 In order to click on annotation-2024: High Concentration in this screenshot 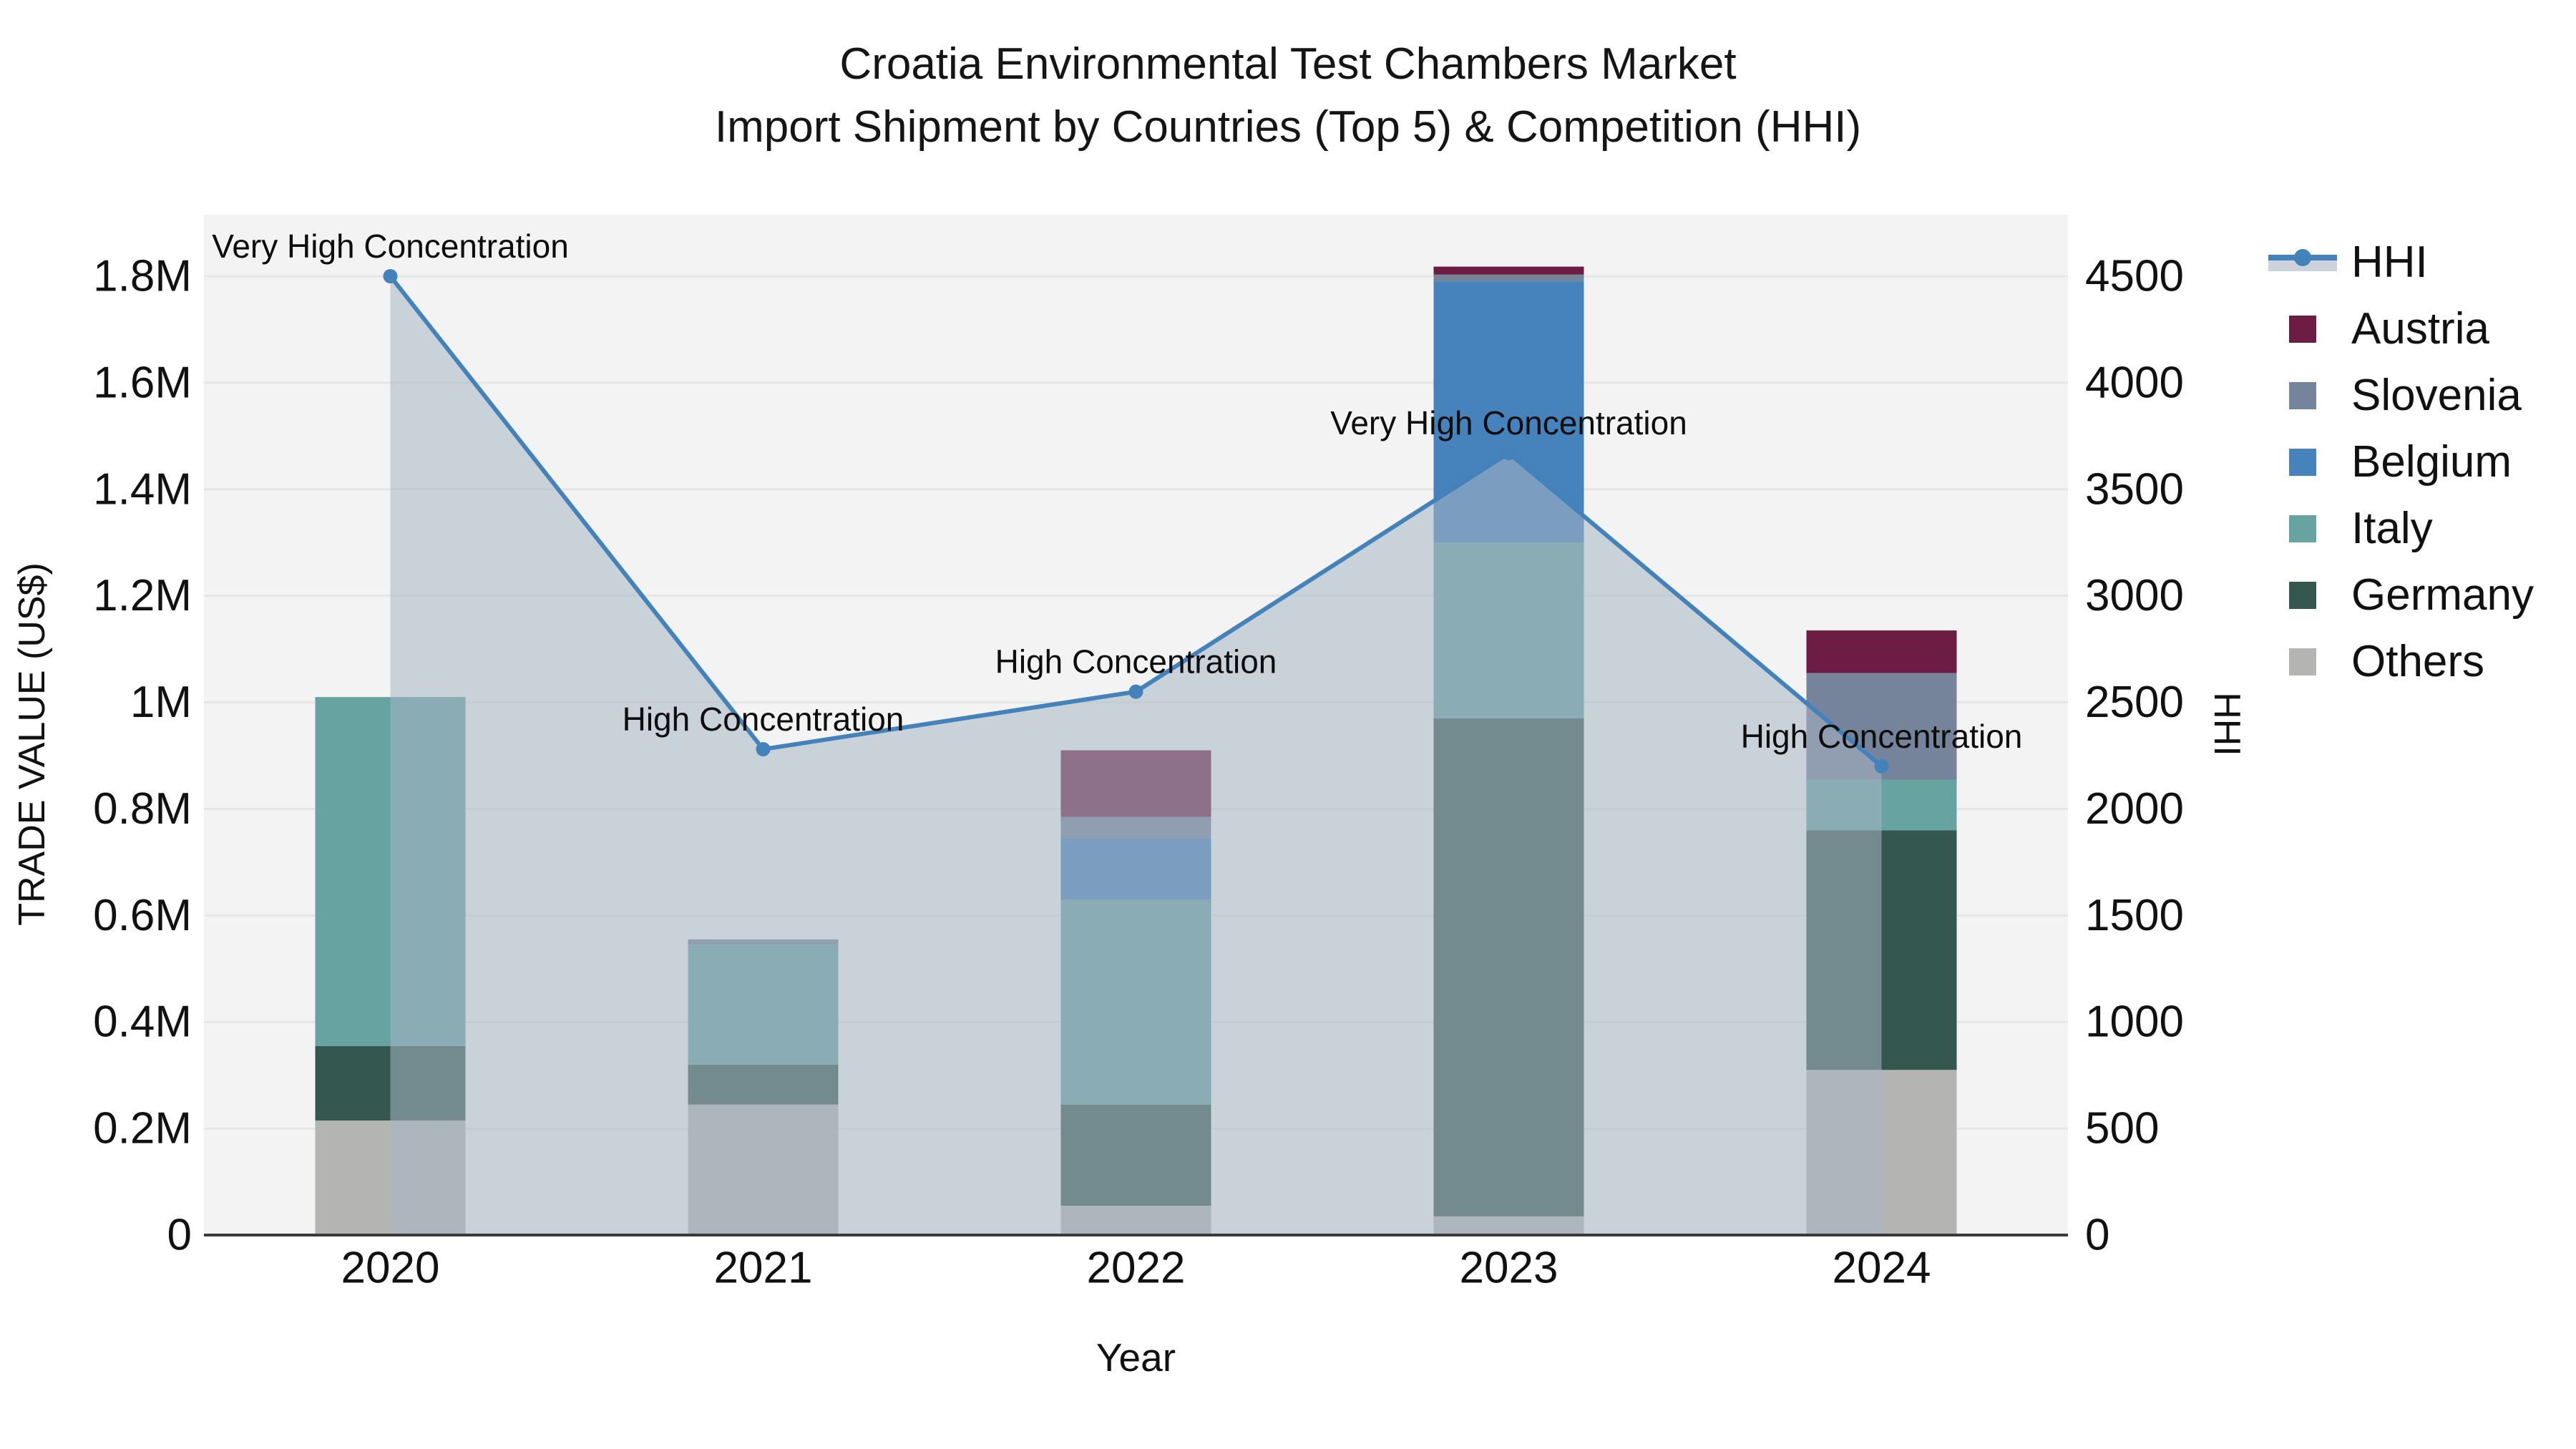, I will do `click(1882, 736)`.